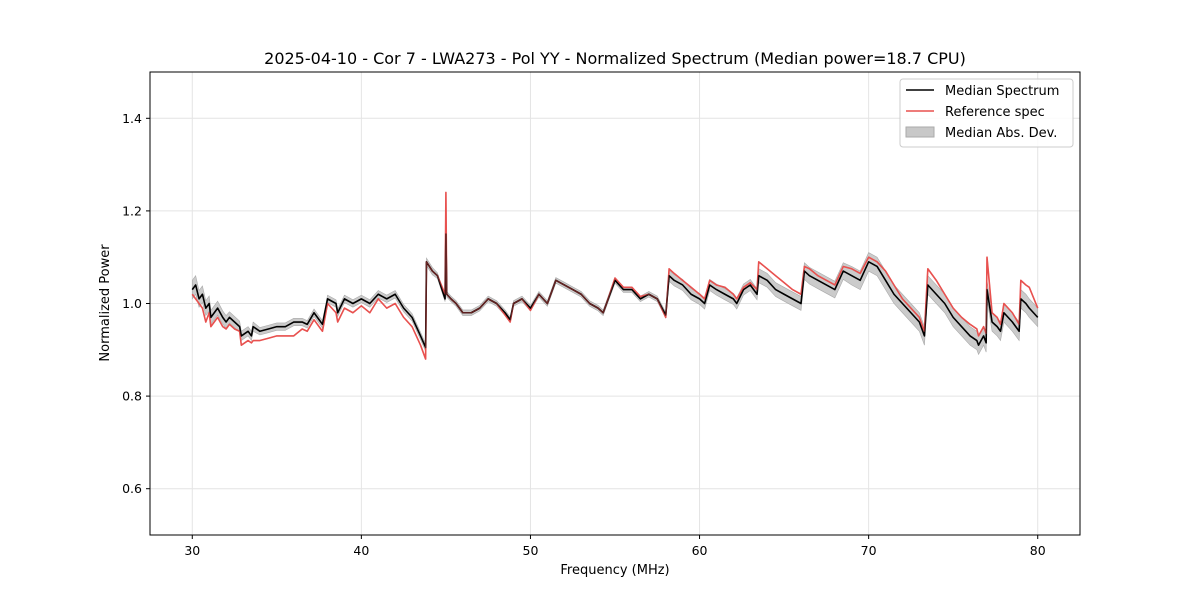 The height and width of the screenshot is (600, 1200). Describe the element at coordinates (132, 210) in the screenshot. I see `y-tick-label: 1.2` at that location.